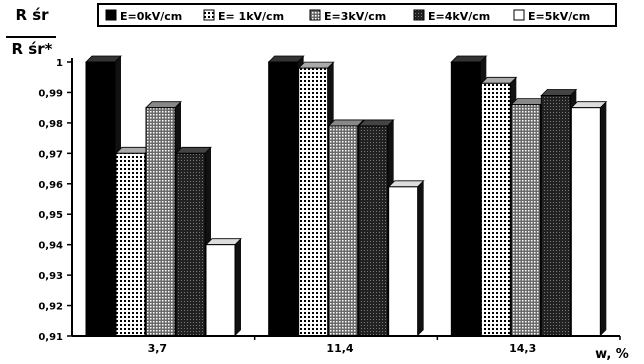  What do you see at coordinates (151, 16) in the screenshot?
I see `legend-label: E=0kV/cm` at bounding box center [151, 16].